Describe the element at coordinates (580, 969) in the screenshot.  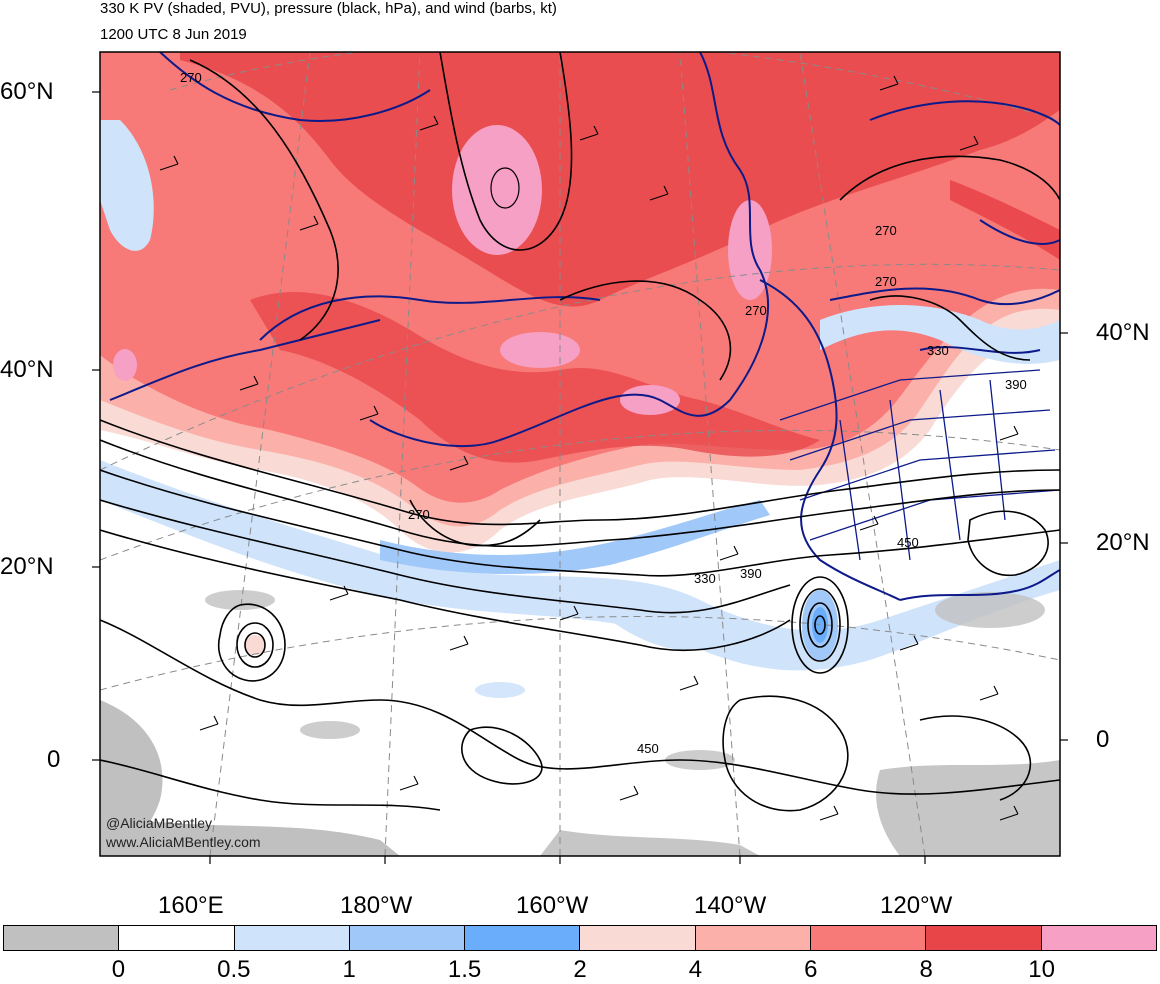
I see `colorbar-label: 2` at that location.